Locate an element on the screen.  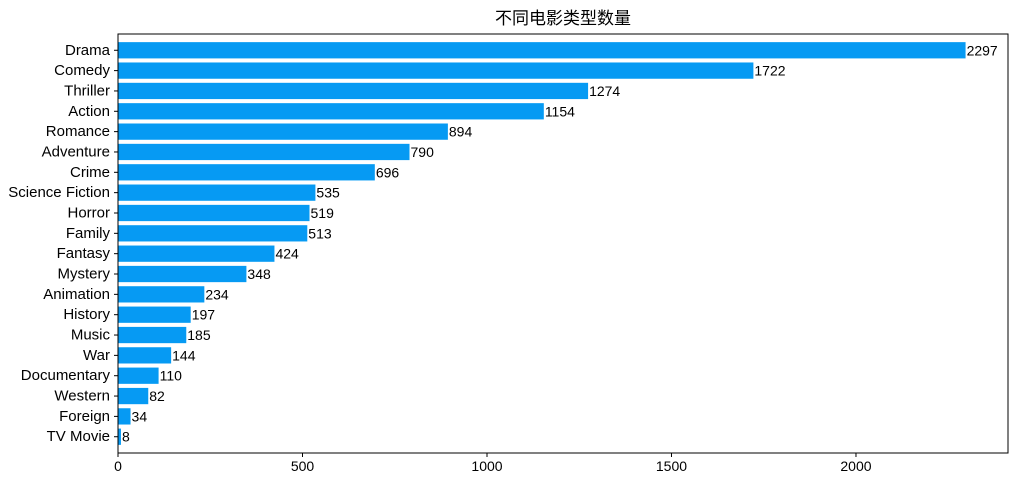
bar-action is located at coordinates (331, 111).